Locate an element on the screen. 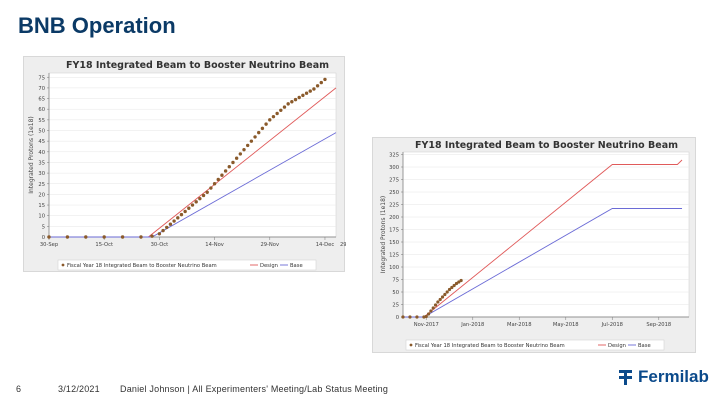  chart1-x-tick-label: 14-Nov is located at coordinates (214, 245).